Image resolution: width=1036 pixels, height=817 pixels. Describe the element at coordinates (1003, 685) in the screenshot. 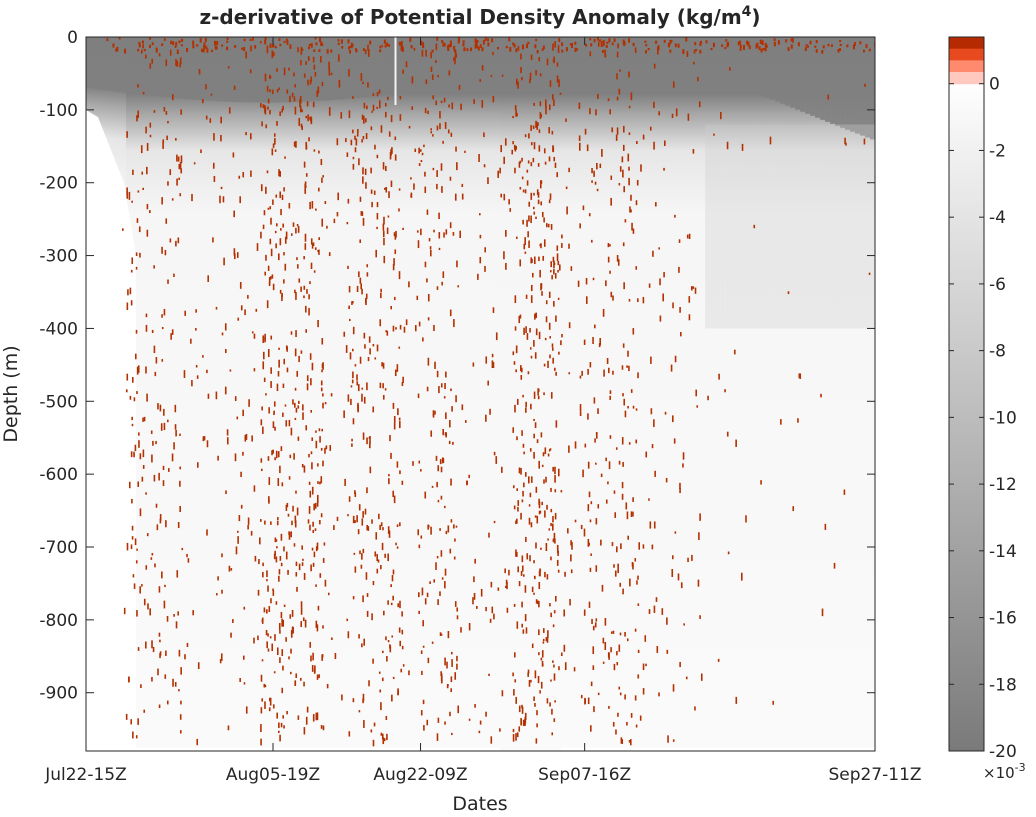

I see `colorbar-tick-label: -18` at that location.